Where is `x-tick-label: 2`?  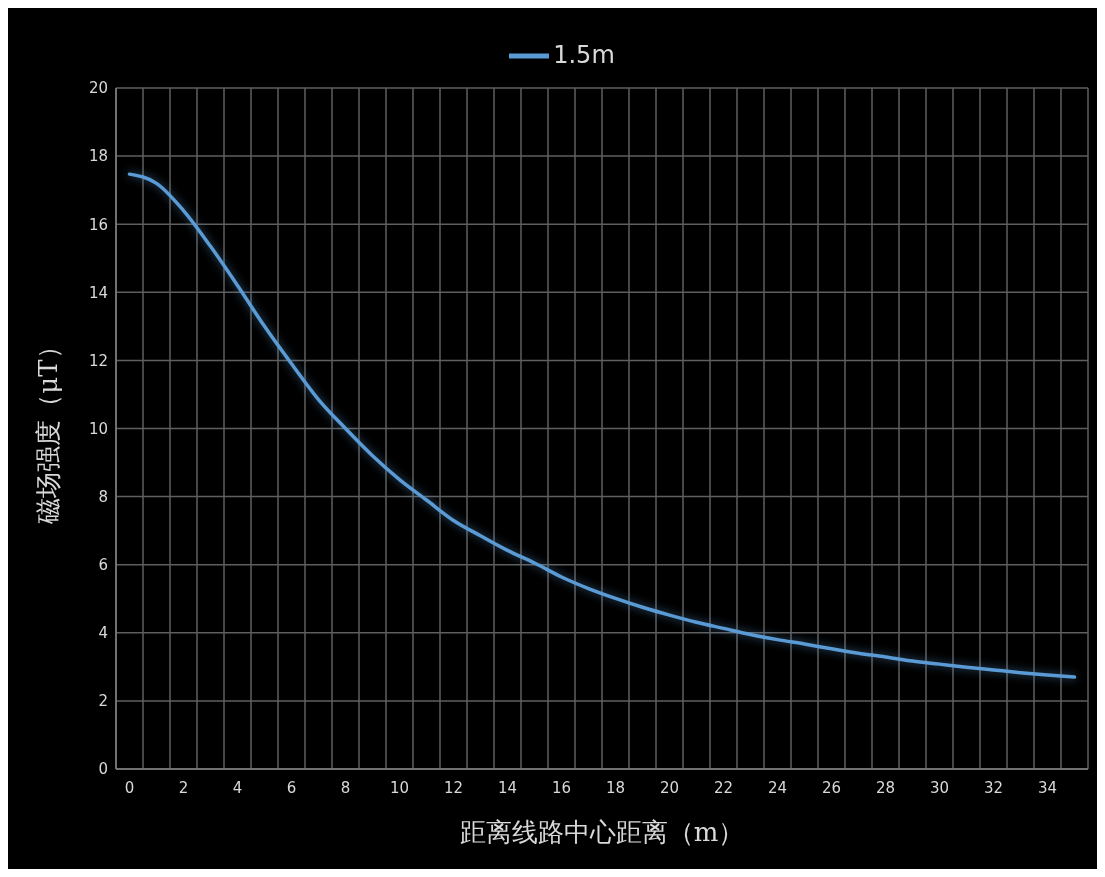
x-tick-label: 2 is located at coordinates (183, 788).